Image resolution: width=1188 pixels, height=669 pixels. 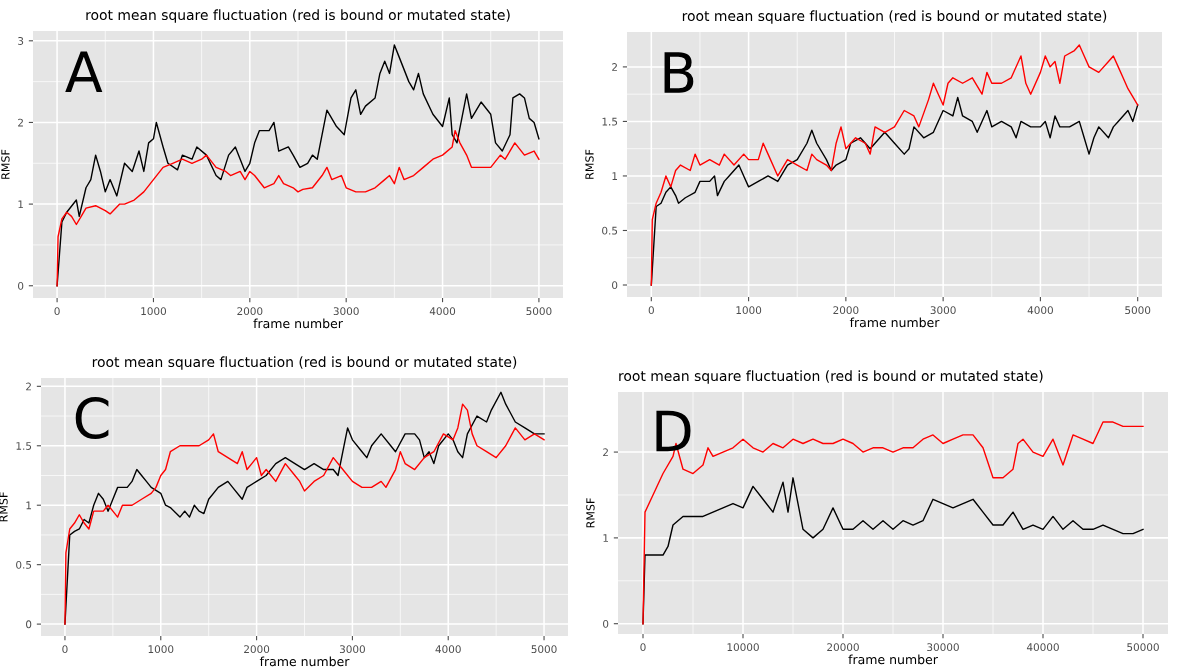 I want to click on annotation: A, so click(x=84, y=71).